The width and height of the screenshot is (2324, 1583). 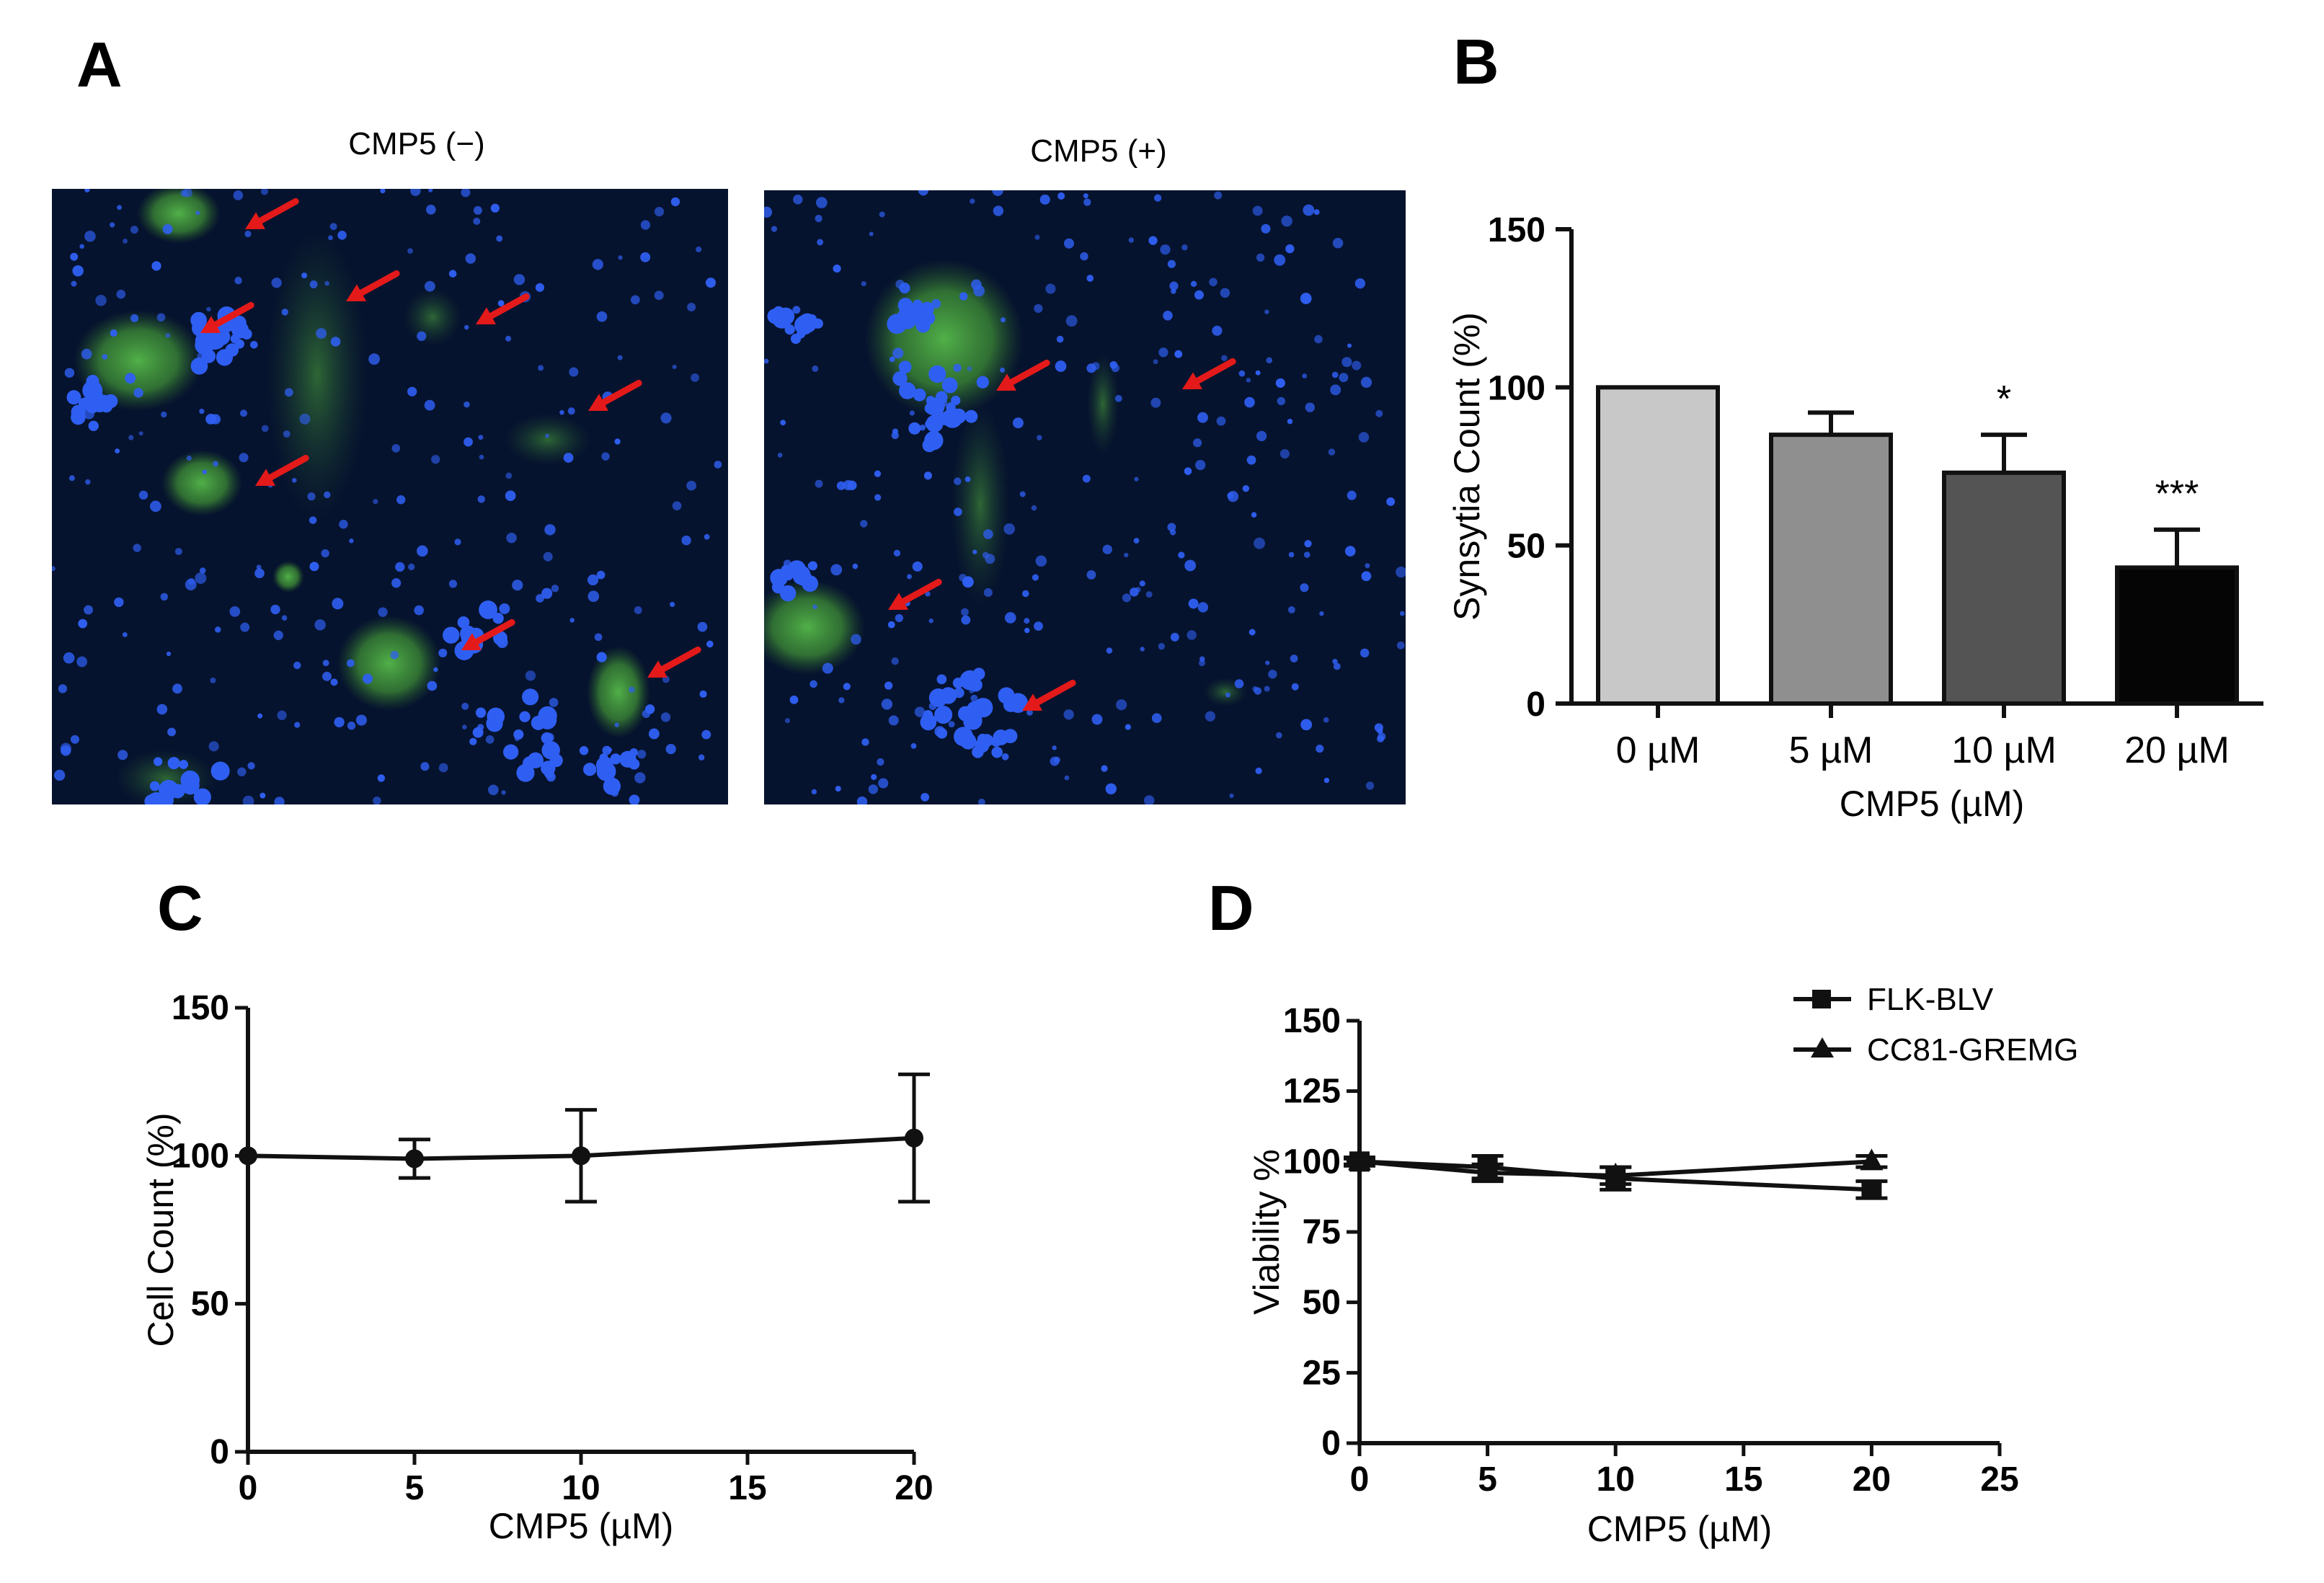 I want to click on viability-point-square, so click(x=1871, y=1189).